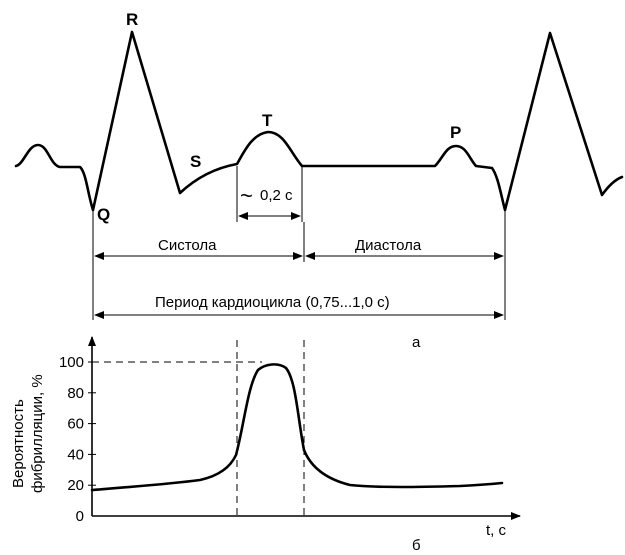  Describe the element at coordinates (276, 195) in the screenshot. I see `interval-label: 0,2 с` at that location.